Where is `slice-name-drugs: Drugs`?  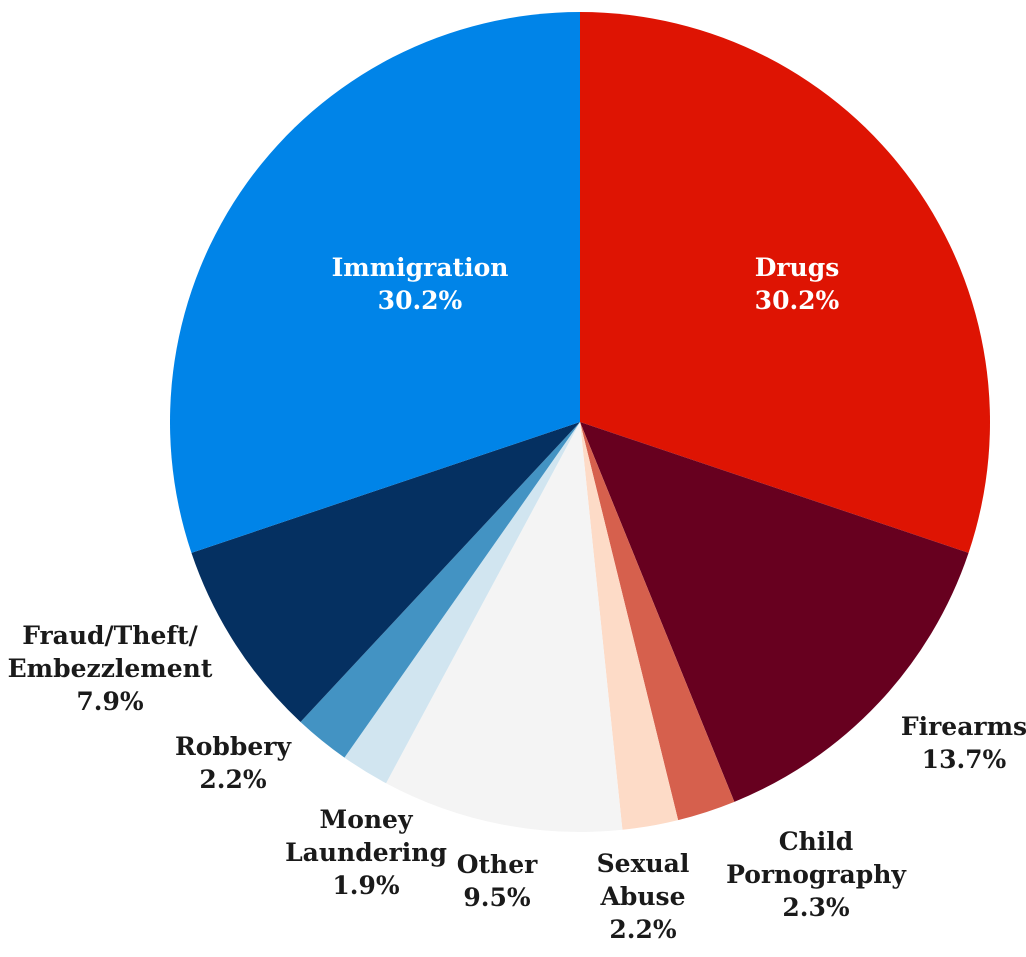
slice-name-drugs: Drugs is located at coordinates (797, 267).